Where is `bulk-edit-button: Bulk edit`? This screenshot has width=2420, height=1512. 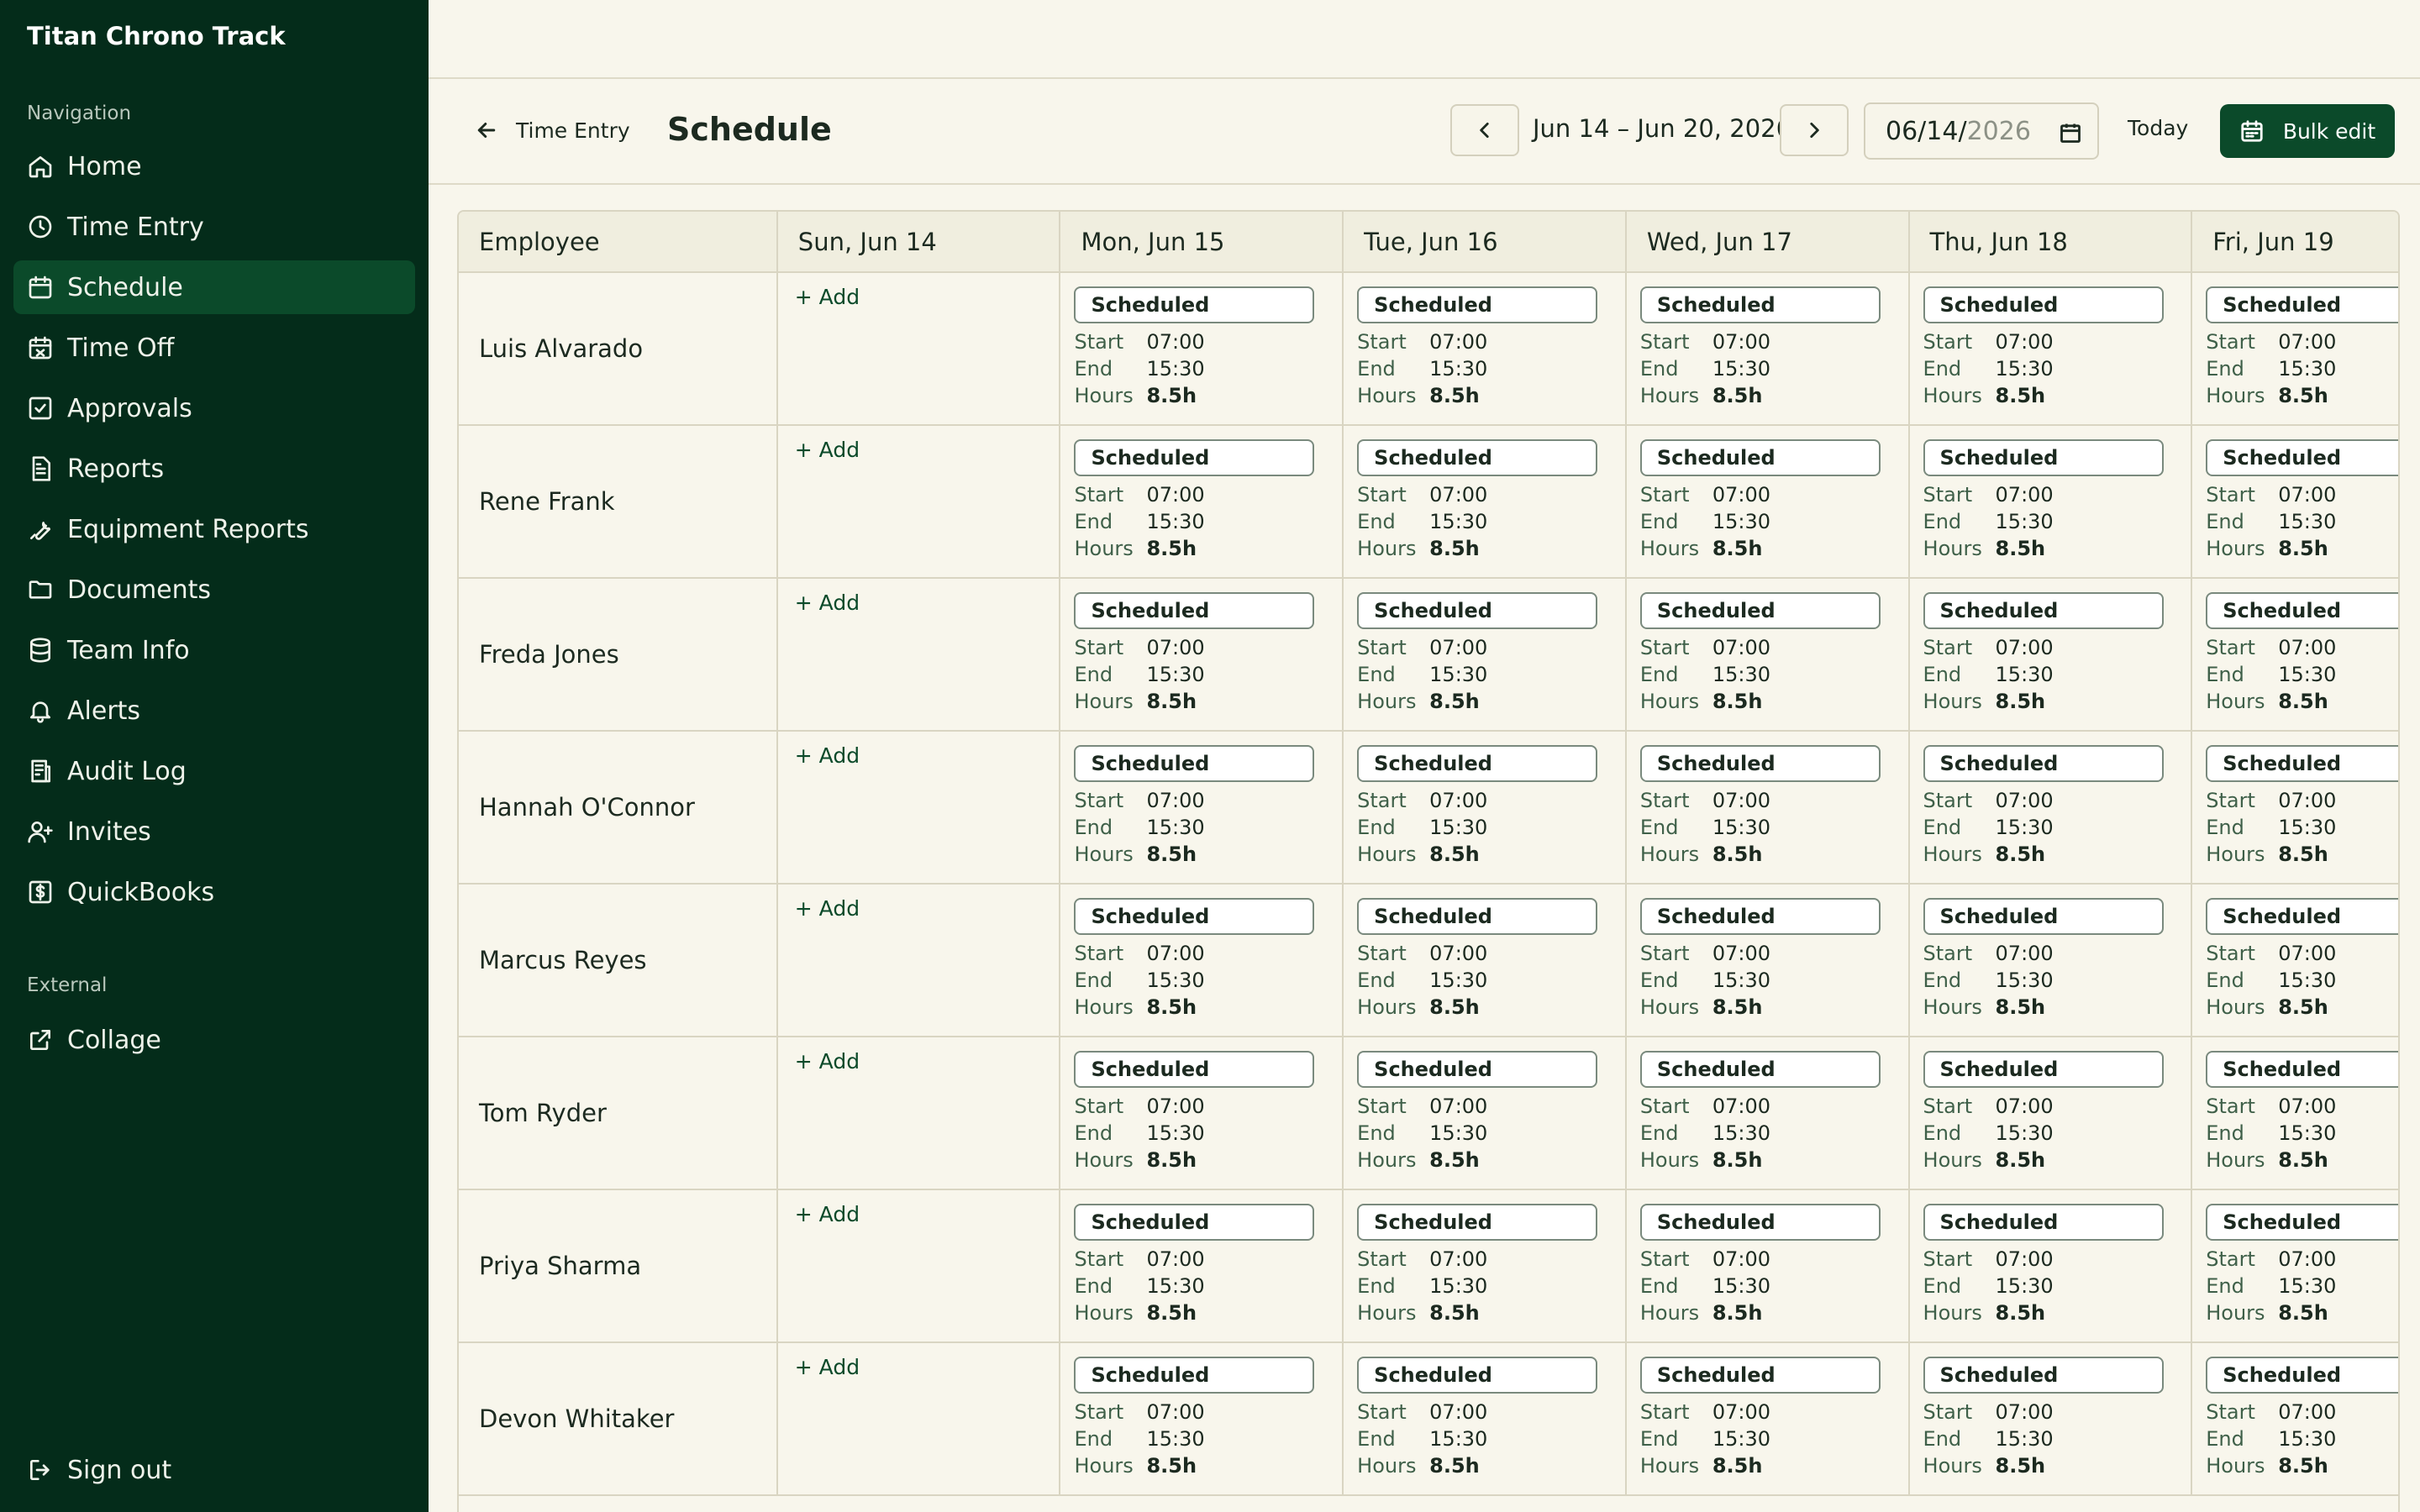
bulk-edit-button: Bulk edit is located at coordinates (2307, 131).